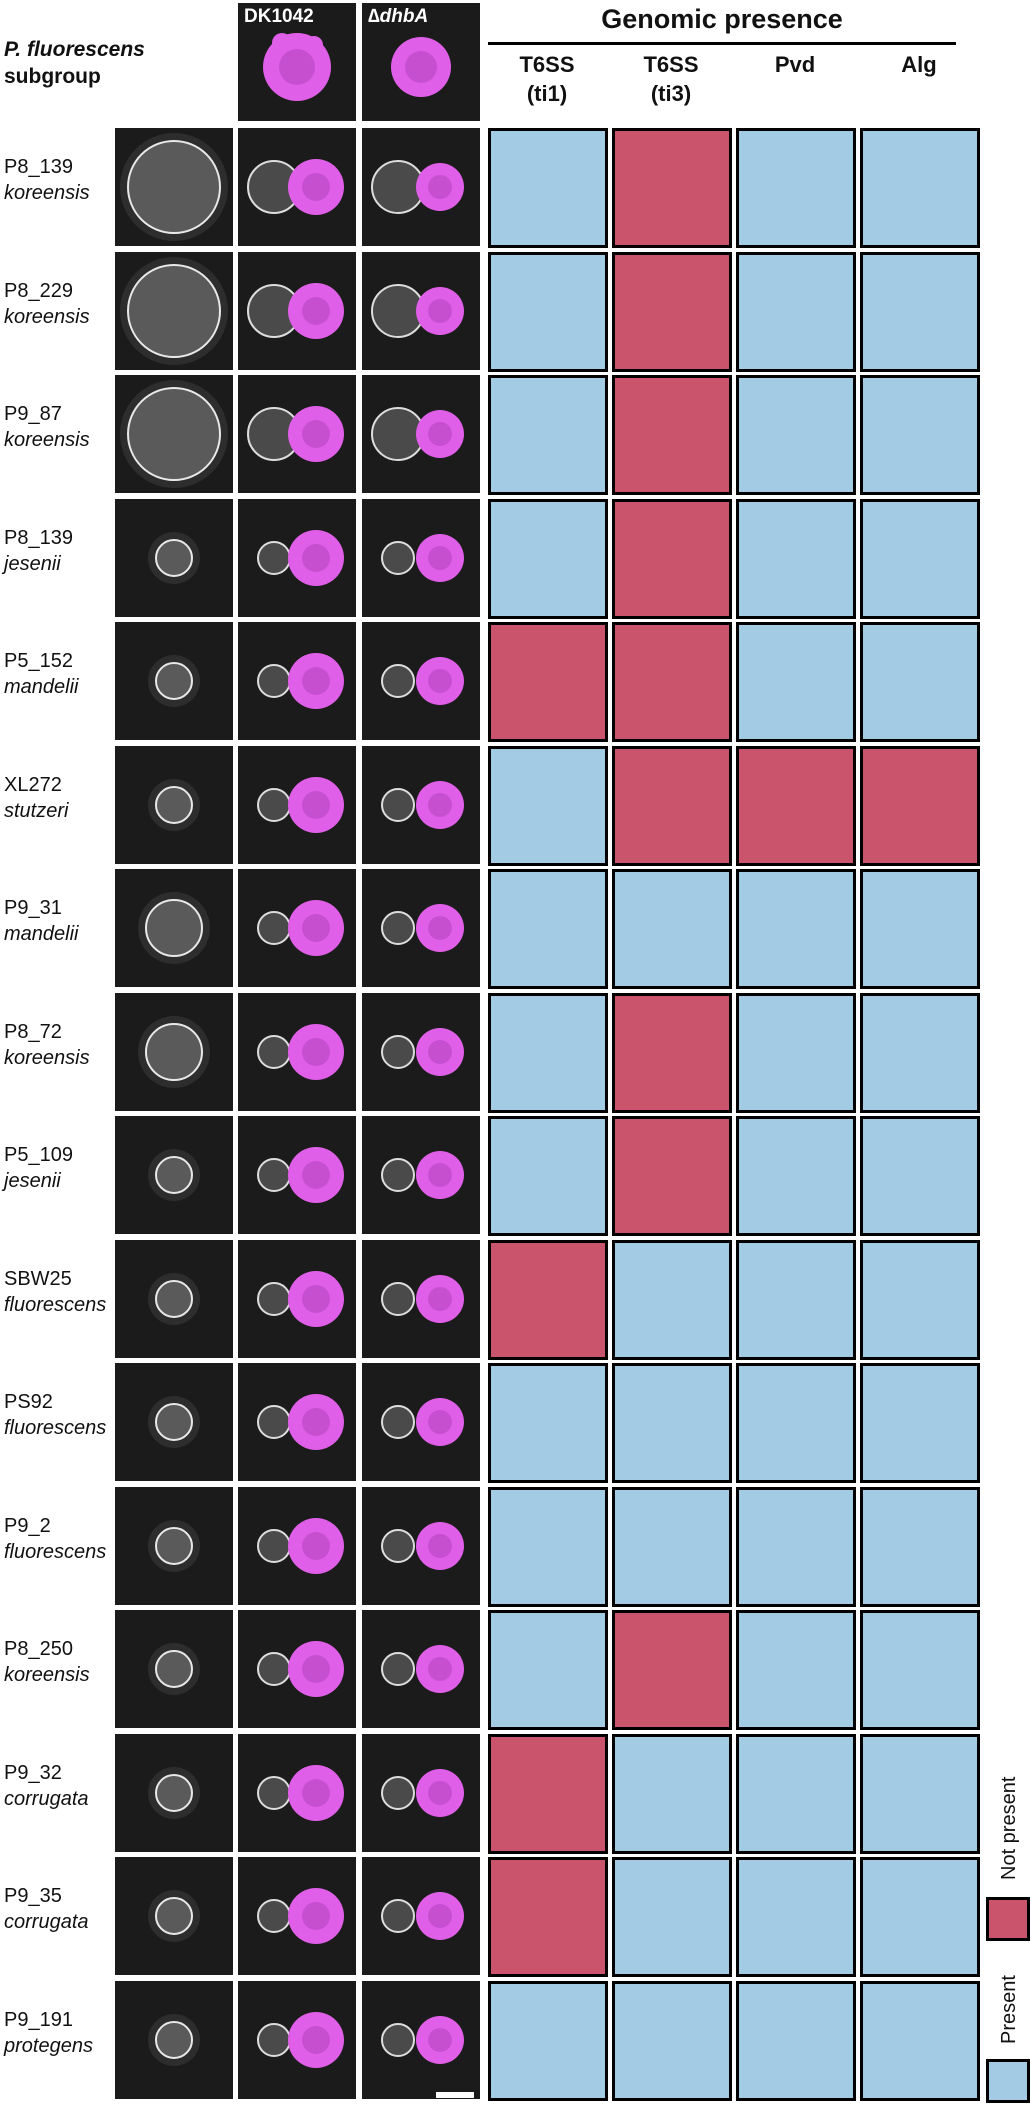 The height and width of the screenshot is (2107, 1031). Describe the element at coordinates (38, 1279) in the screenshot. I see `strain-id: SBW25` at that location.